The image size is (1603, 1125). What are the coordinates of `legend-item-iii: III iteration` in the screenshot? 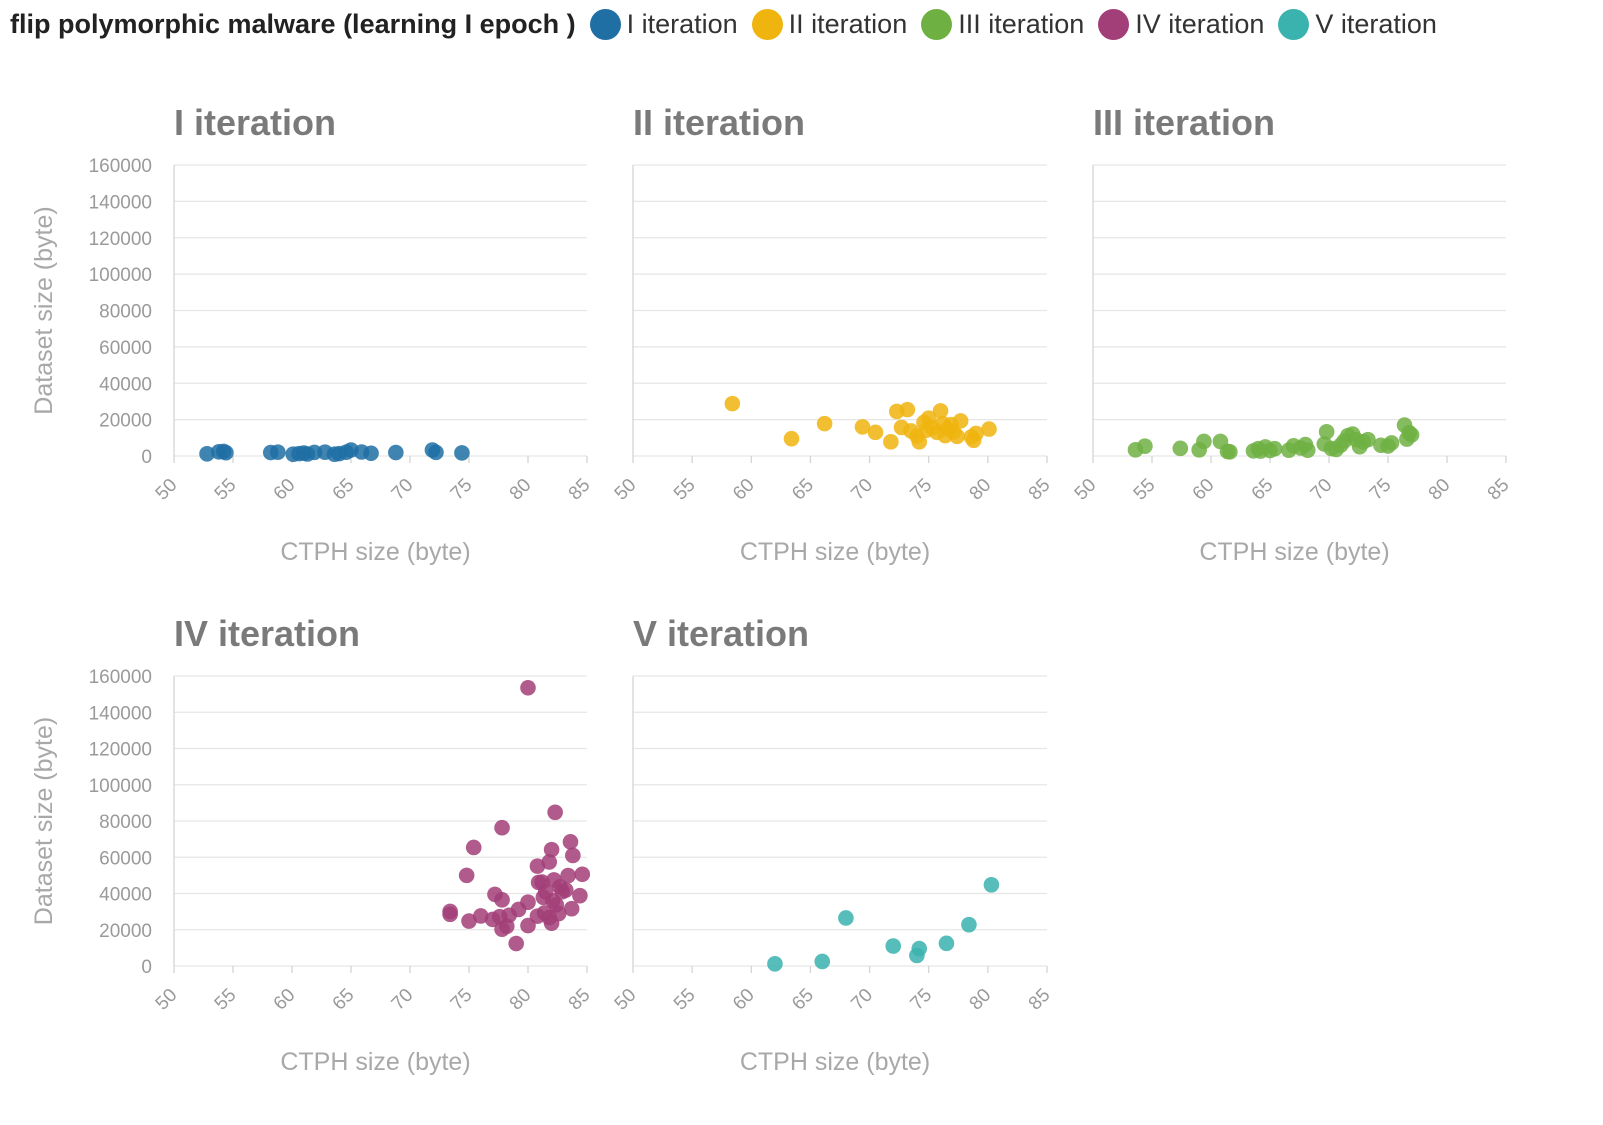 It's located at (1003, 24).